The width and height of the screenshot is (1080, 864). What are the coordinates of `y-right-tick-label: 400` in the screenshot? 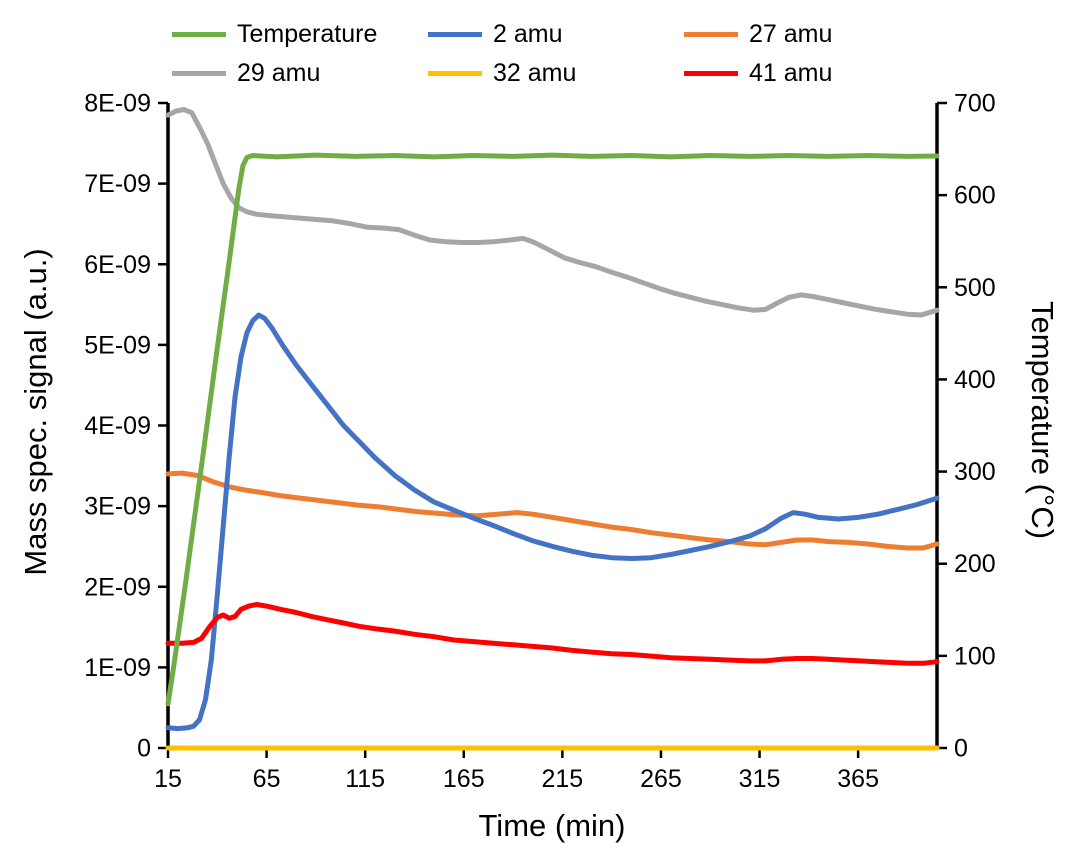 It's located at (975, 380).